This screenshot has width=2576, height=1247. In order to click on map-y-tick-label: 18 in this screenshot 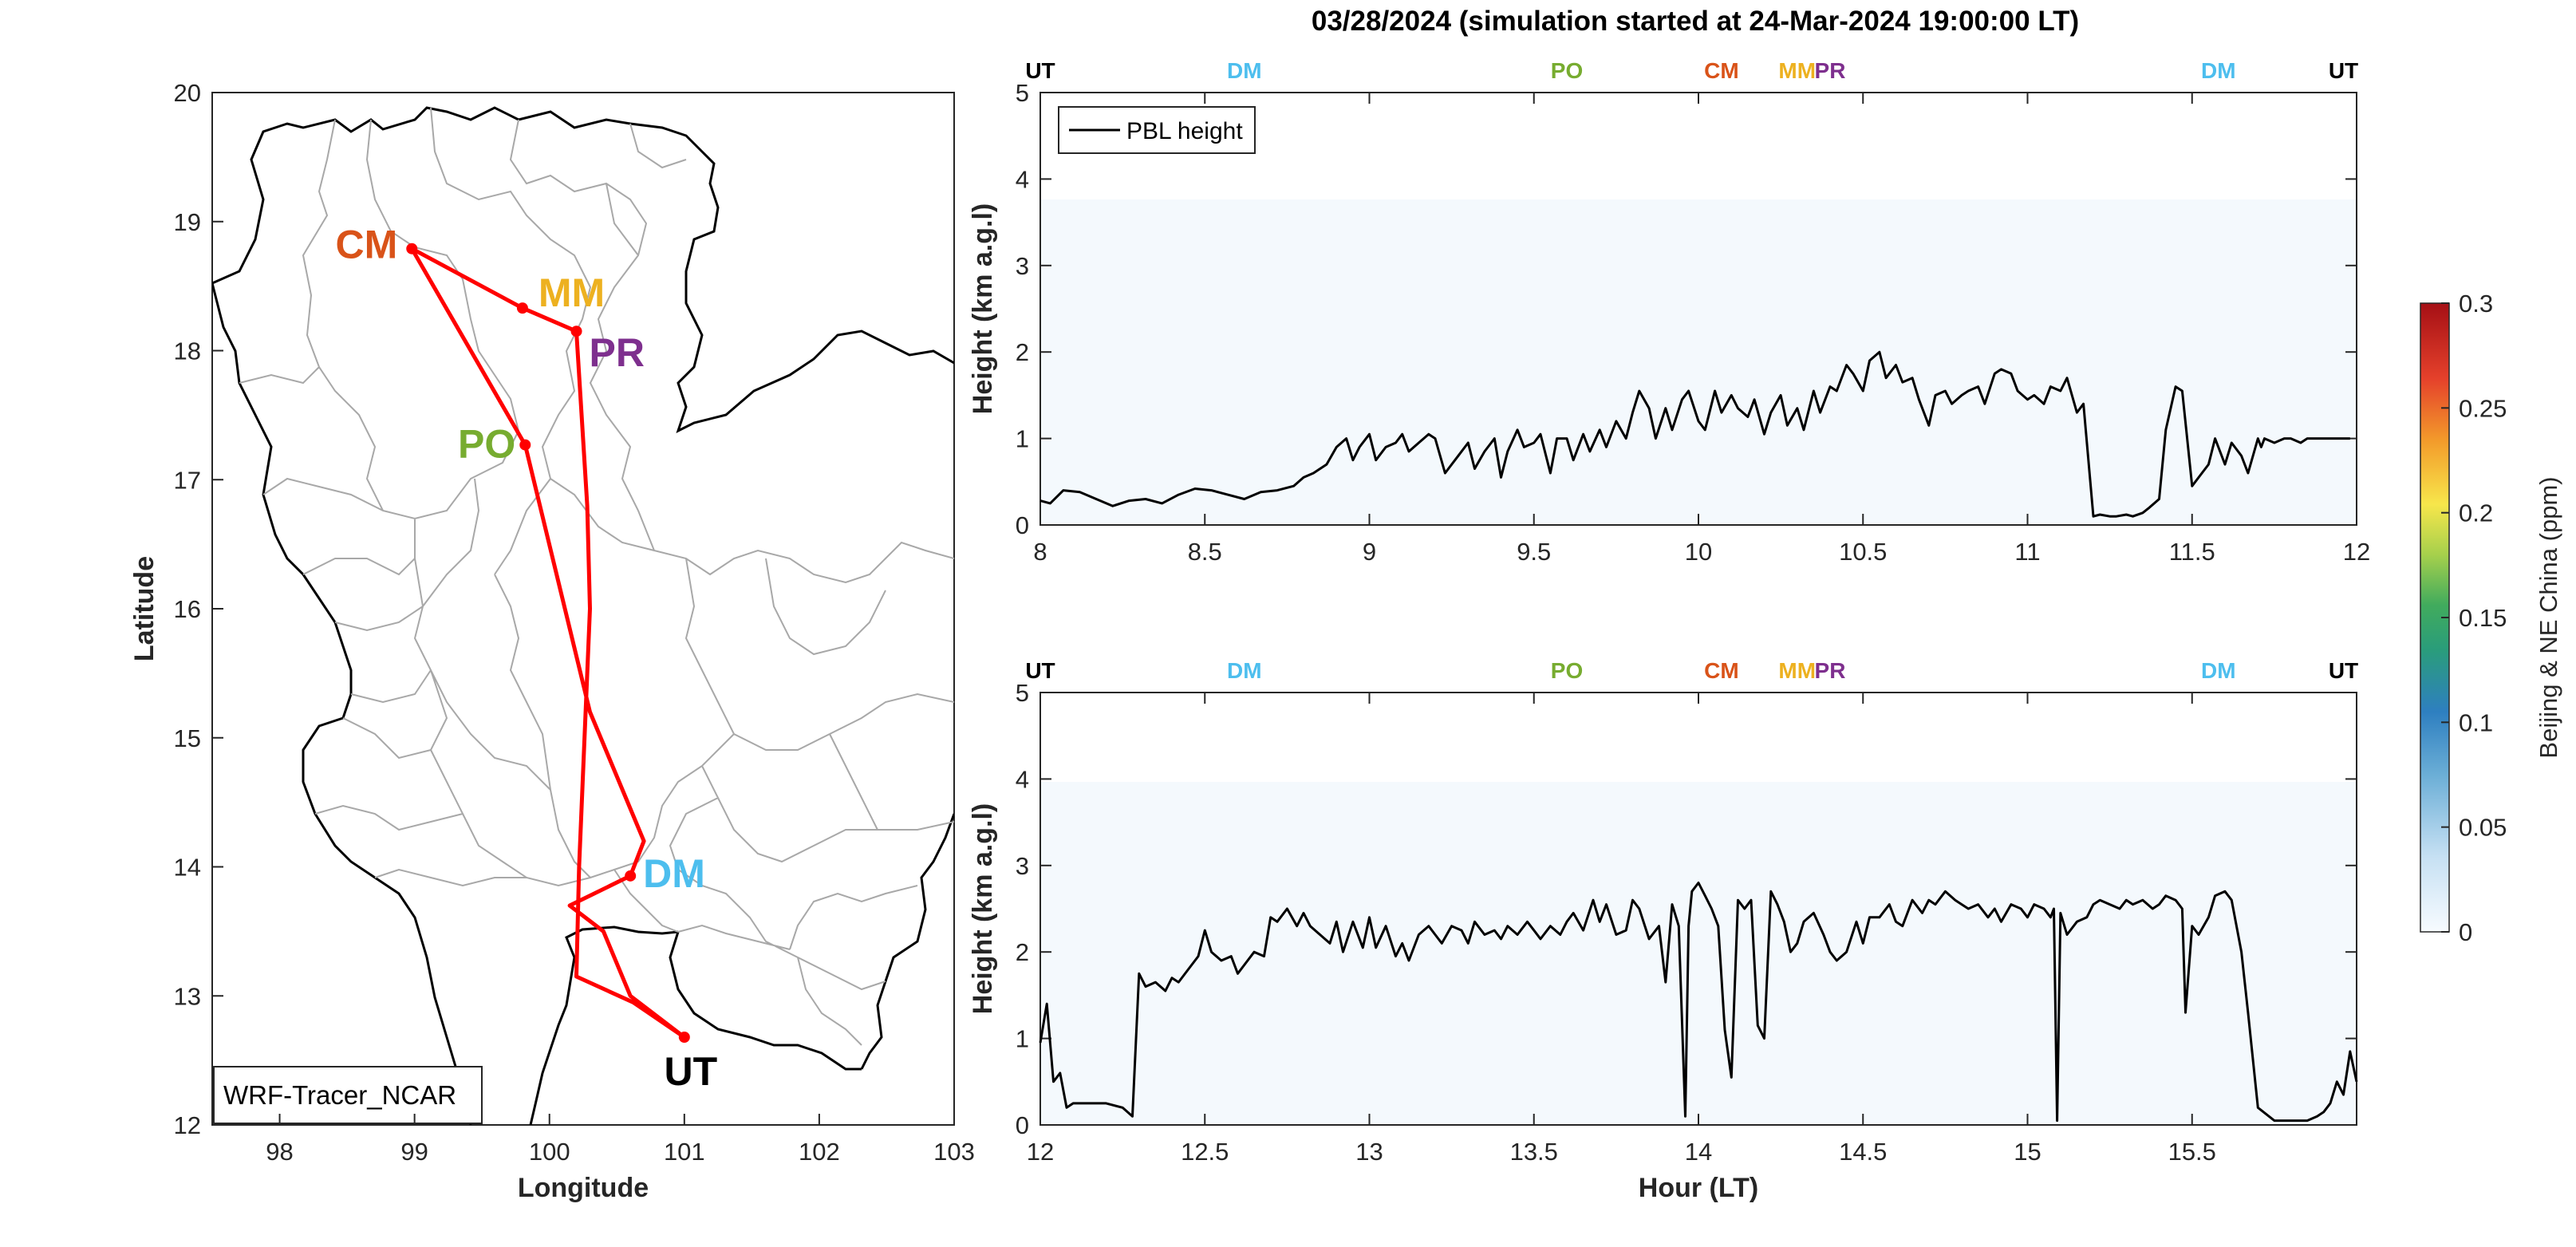, I will do `click(188, 351)`.